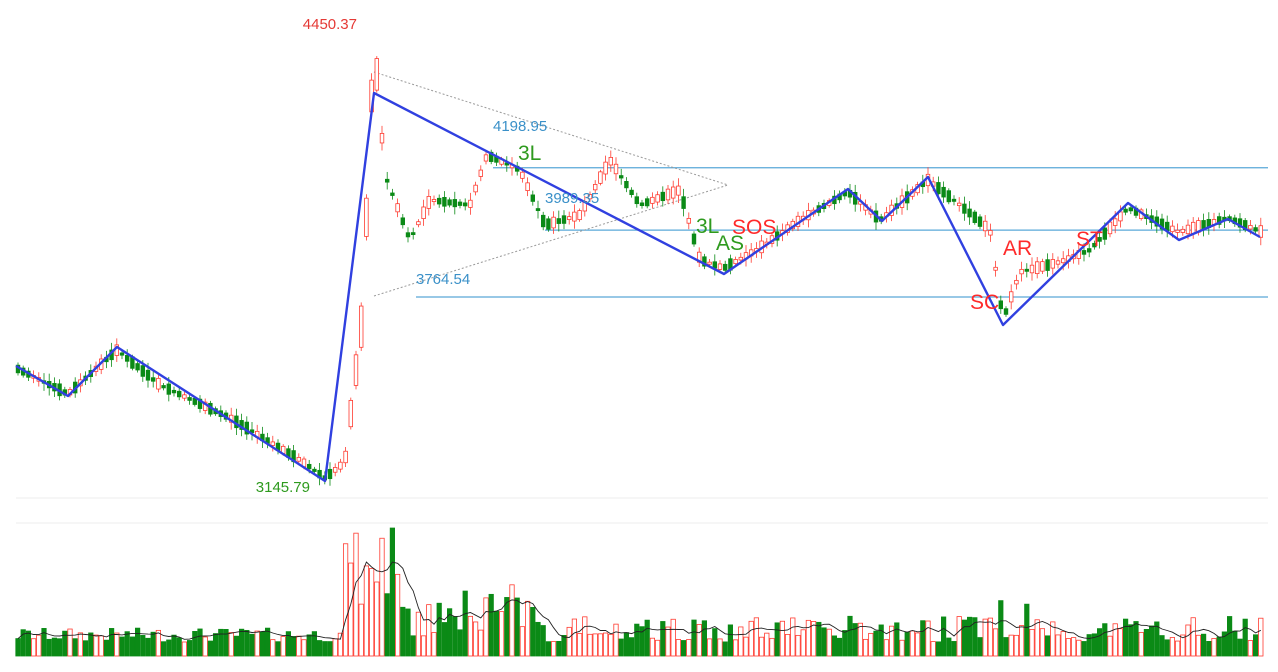 The height and width of the screenshot is (672, 1278). Describe the element at coordinates (639, 600) in the screenshot. I see `volume-moving-average` at that location.